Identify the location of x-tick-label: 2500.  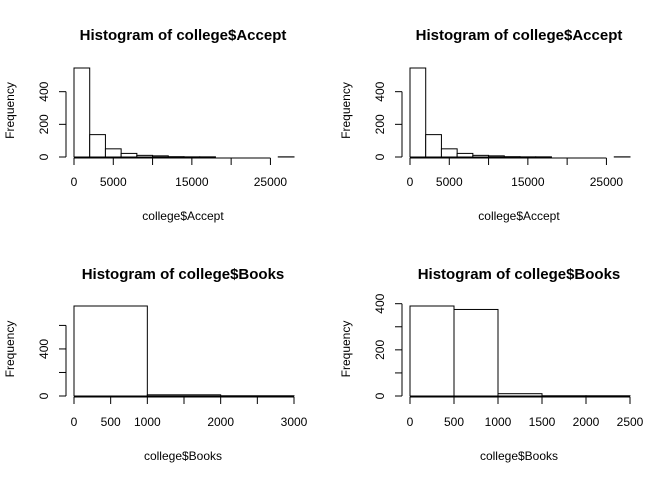
(630, 422).